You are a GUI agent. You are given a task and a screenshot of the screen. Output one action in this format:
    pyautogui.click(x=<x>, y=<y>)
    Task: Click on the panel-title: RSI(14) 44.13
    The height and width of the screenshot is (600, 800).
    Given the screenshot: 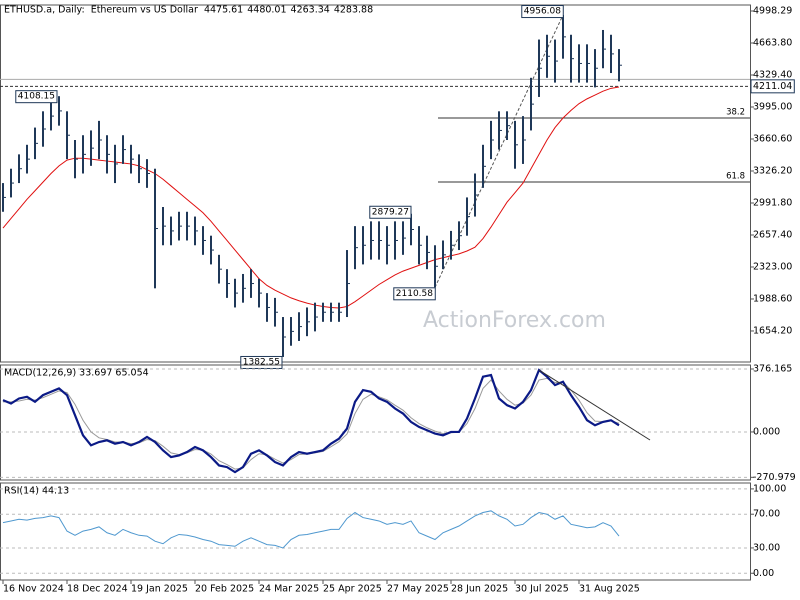 What is the action you would take?
    pyautogui.click(x=36, y=491)
    